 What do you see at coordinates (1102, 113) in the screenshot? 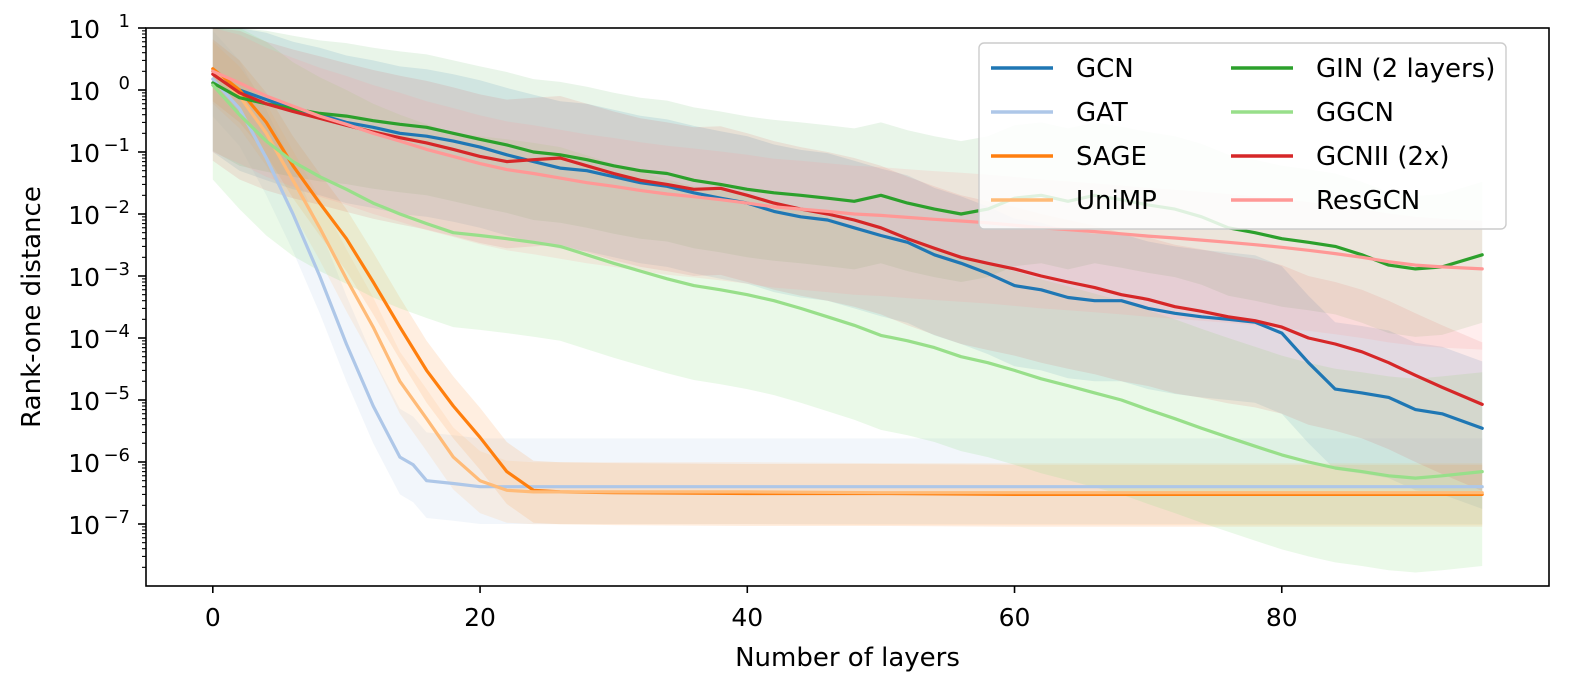
I see `legend-label-gat: GAT` at bounding box center [1102, 113].